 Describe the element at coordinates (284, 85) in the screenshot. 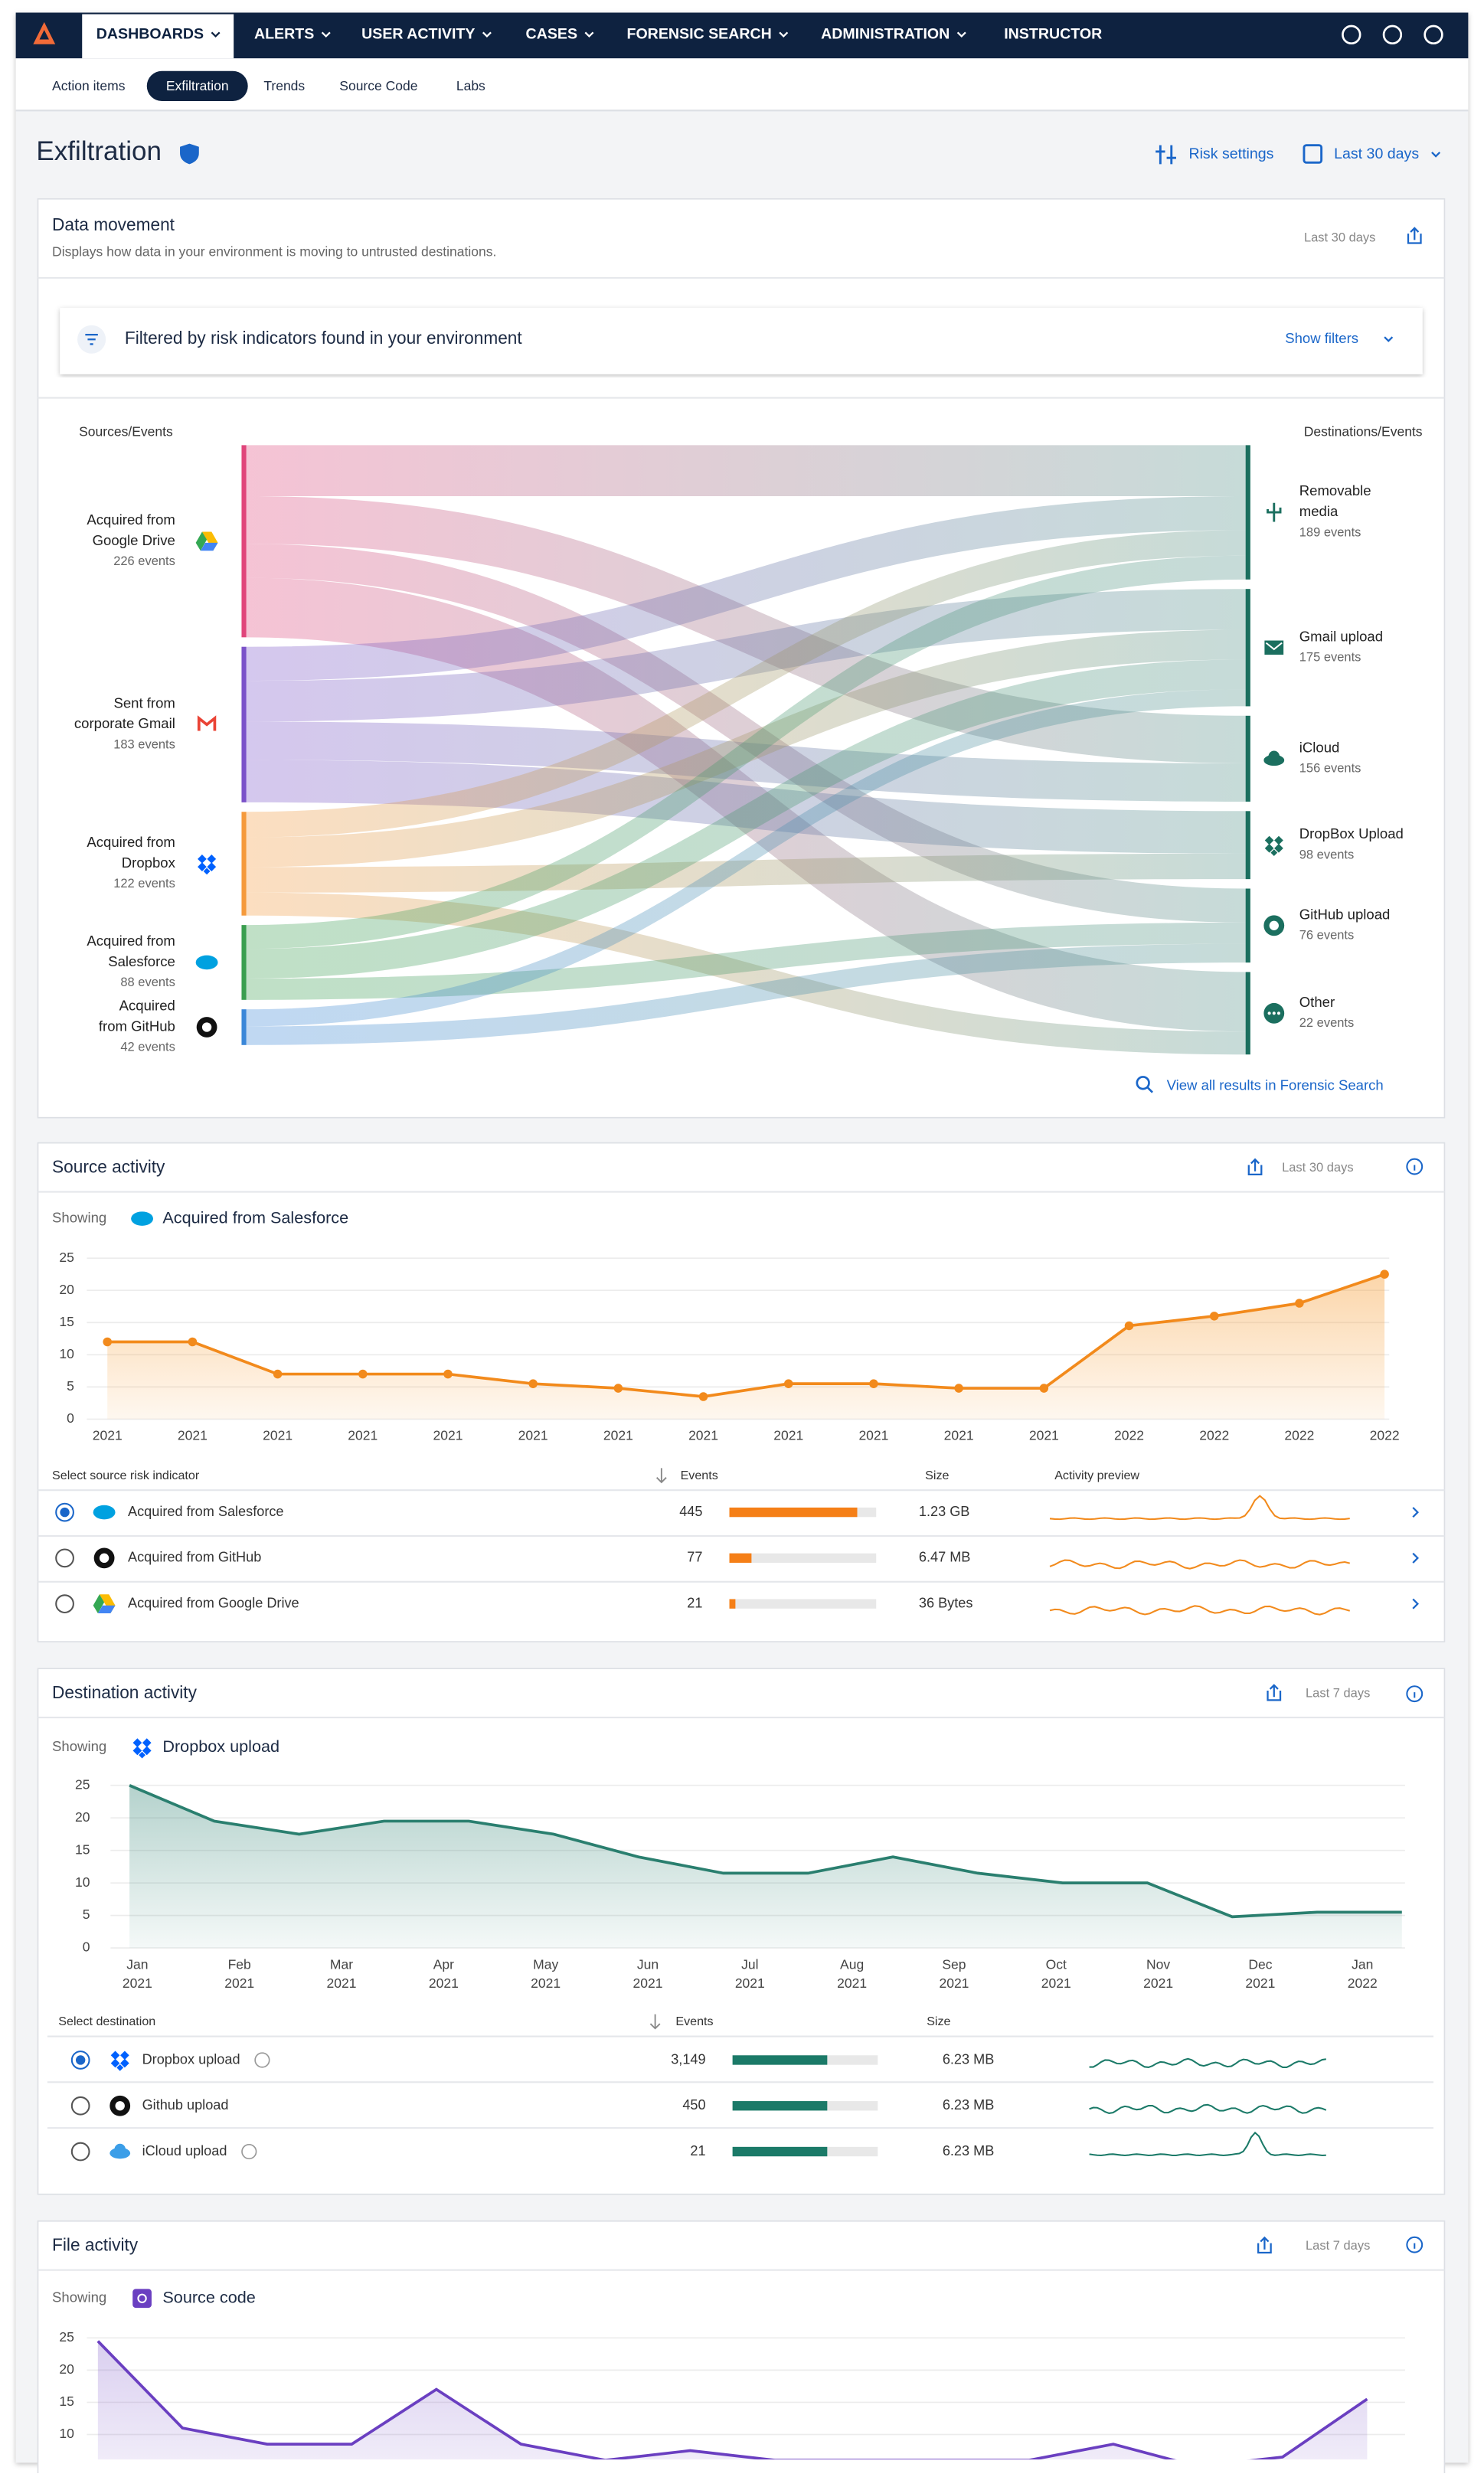

I see `tab: Trends` at that location.